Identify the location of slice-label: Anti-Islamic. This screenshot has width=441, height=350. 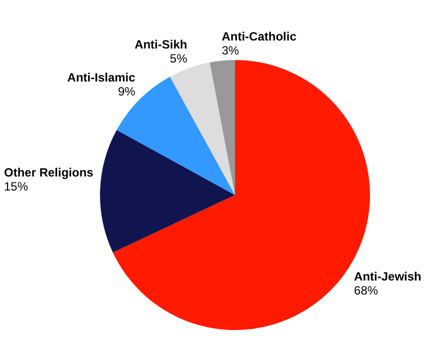
(101, 77).